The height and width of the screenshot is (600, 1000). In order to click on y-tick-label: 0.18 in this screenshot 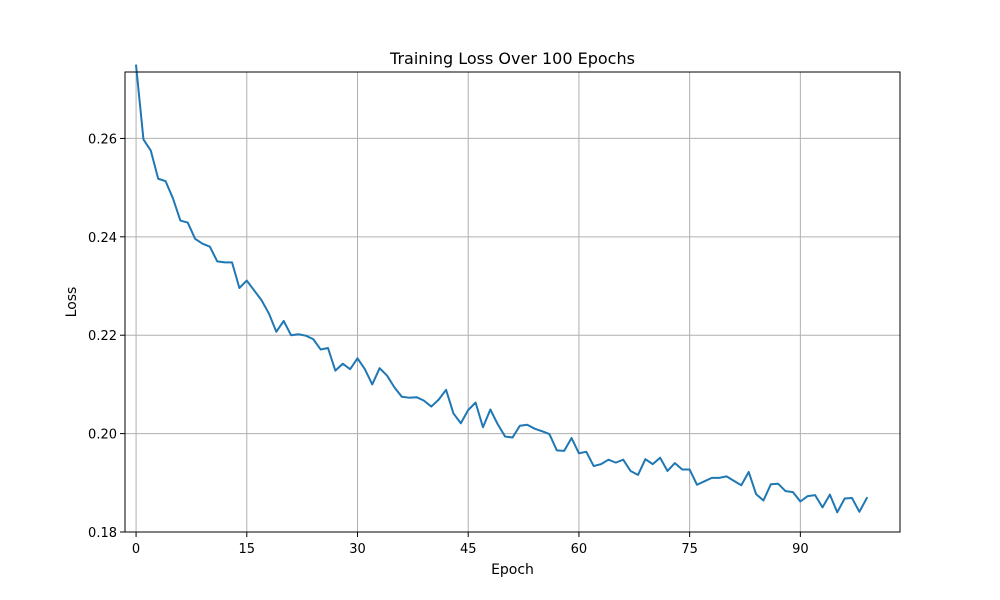, I will do `click(102, 533)`.